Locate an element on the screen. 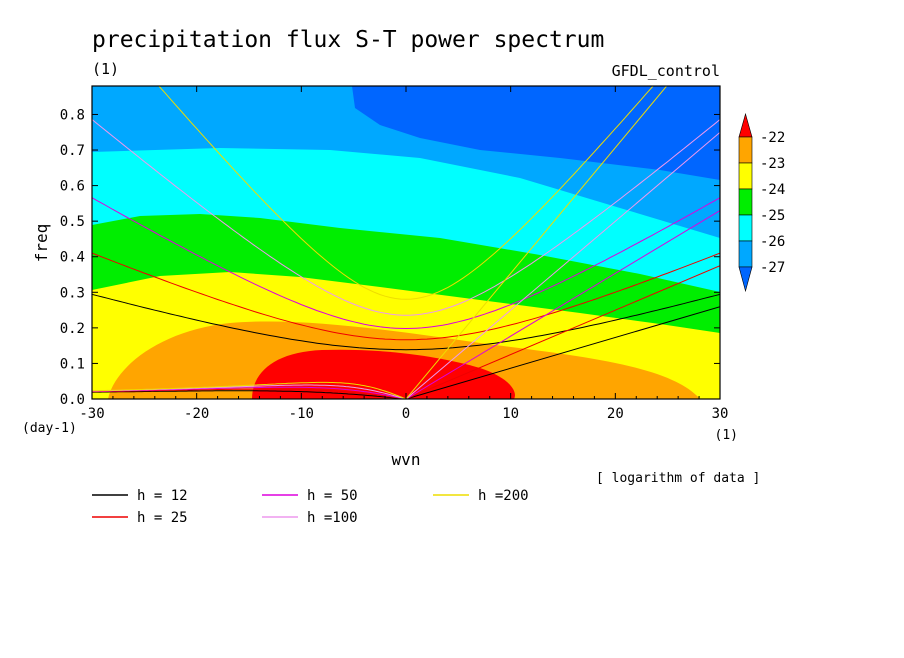 The image size is (904, 658). y-axis-unit: (day-1) is located at coordinates (49, 428).